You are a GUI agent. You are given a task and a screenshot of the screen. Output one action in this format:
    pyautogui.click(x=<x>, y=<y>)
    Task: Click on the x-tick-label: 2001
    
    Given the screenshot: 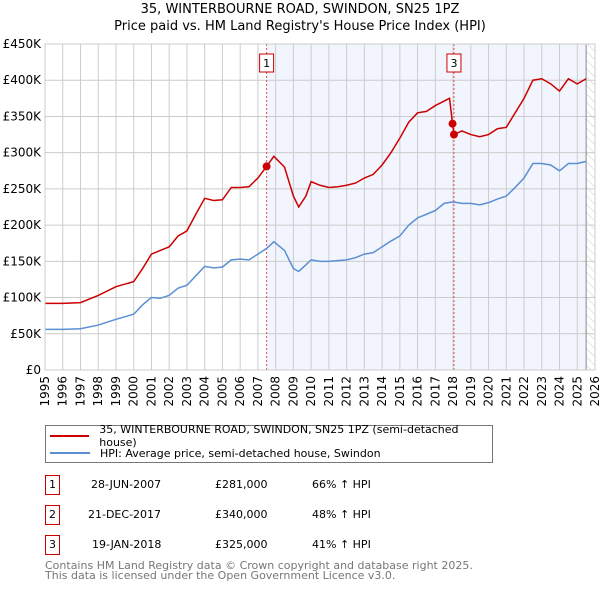 What is the action you would take?
    pyautogui.click(x=151, y=391)
    